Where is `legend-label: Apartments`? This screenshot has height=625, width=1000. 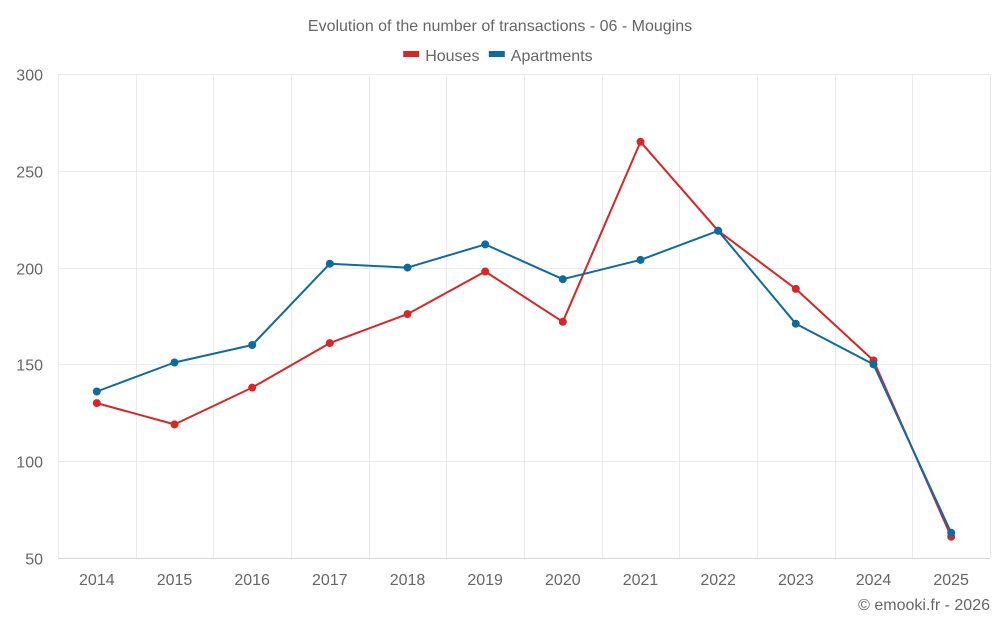 legend-label: Apartments is located at coordinates (552, 56).